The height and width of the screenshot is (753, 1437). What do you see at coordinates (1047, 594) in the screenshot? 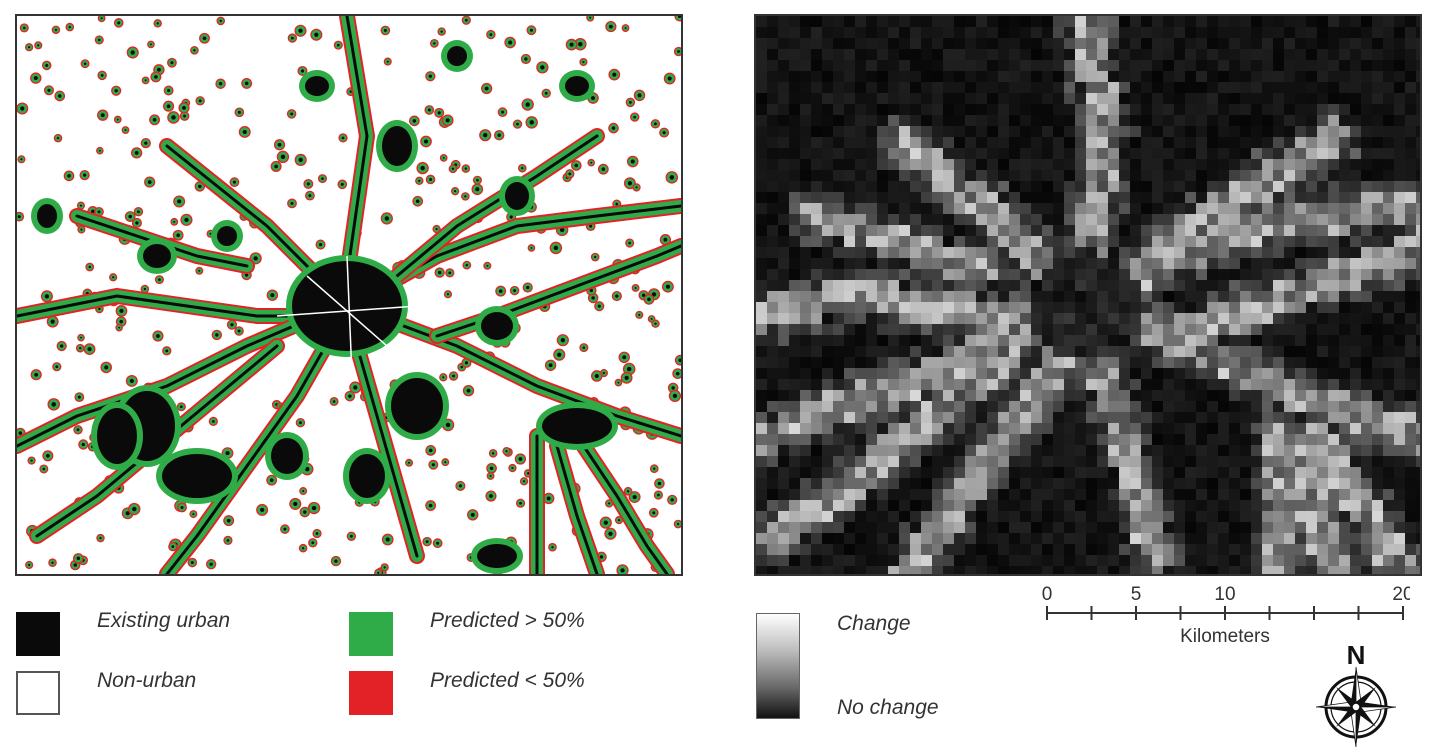
I see `scale-tick-label-0: 0` at bounding box center [1047, 594].